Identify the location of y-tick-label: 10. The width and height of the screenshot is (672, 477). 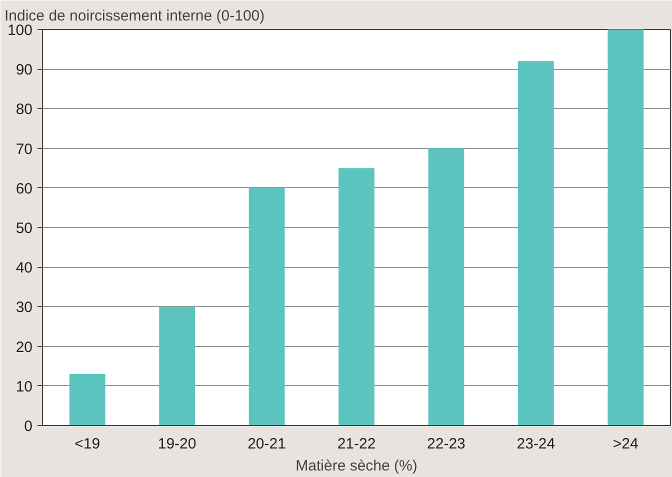
(24, 387).